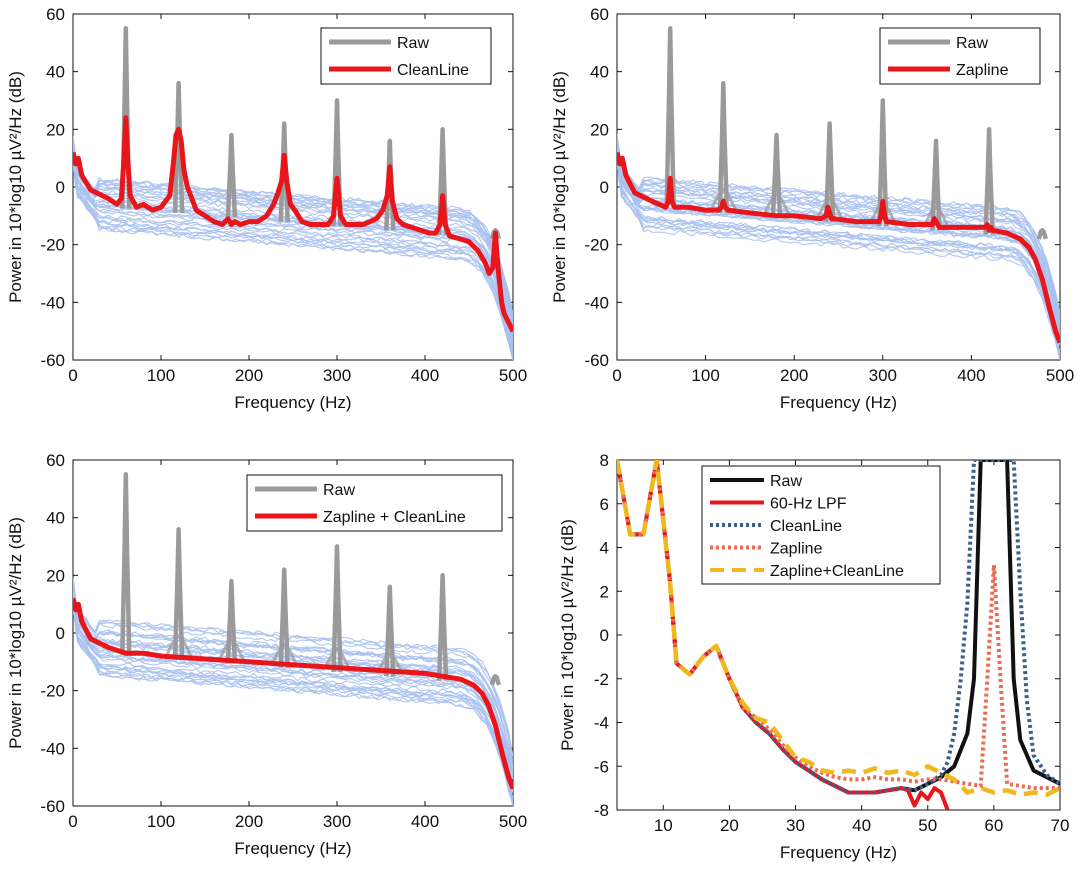 The width and height of the screenshot is (1084, 870). What do you see at coordinates (729, 825) in the screenshot?
I see `x-tick-label: 20` at bounding box center [729, 825].